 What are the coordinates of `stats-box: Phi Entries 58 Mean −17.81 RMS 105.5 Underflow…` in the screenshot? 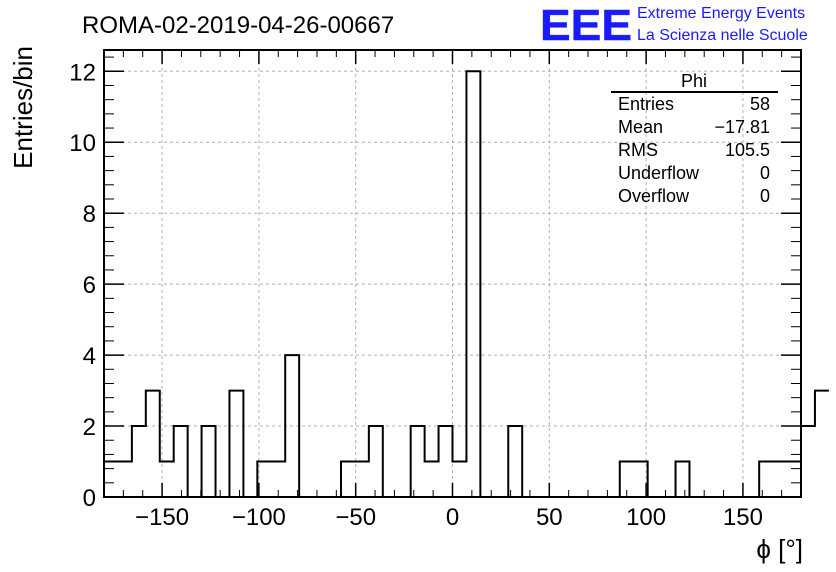 It's located at (694, 138).